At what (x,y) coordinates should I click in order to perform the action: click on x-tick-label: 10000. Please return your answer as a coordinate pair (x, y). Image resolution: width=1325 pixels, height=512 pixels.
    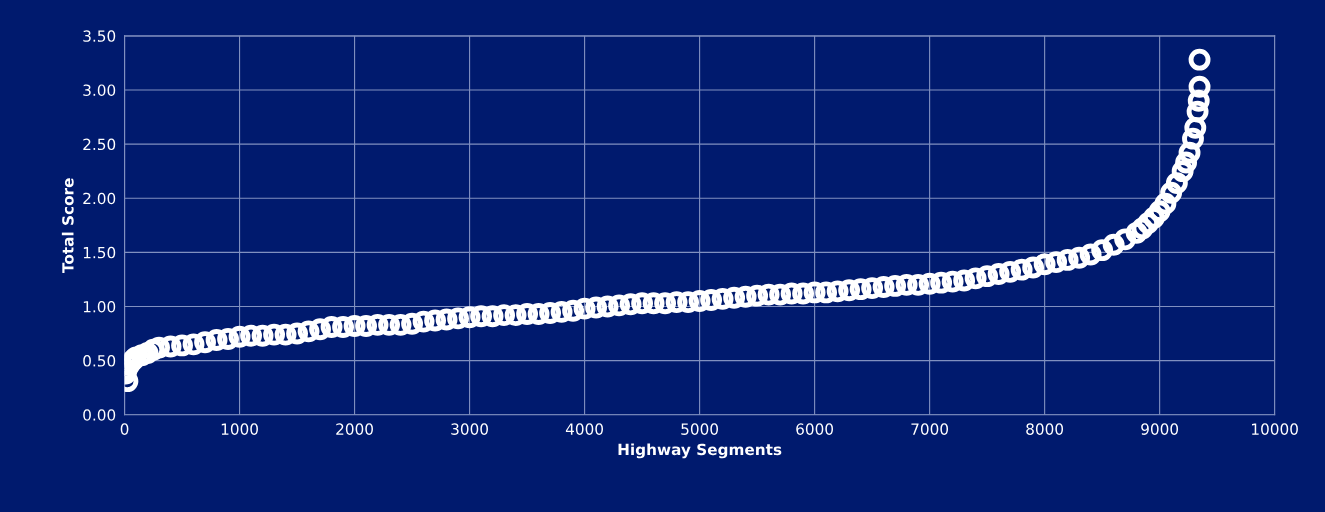
    Looking at the image, I should click on (1275, 429).